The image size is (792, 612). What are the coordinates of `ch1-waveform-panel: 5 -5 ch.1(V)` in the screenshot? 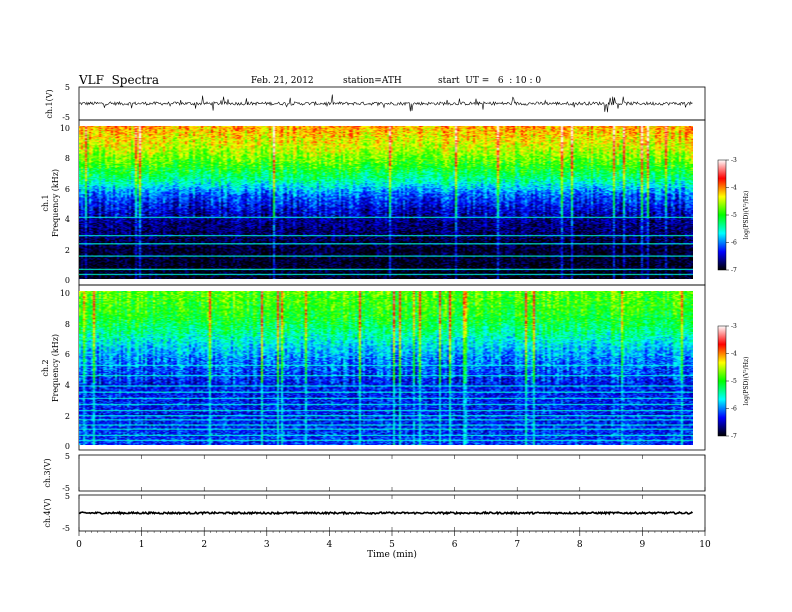 It's located at (375, 102).